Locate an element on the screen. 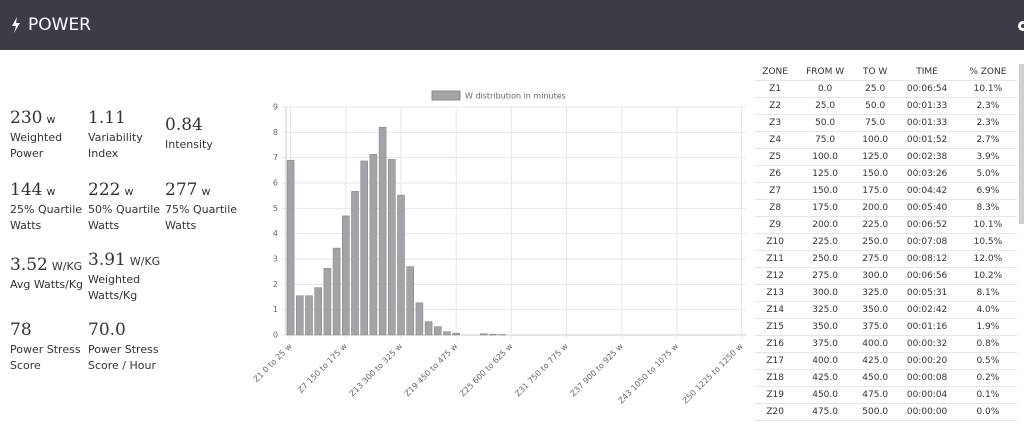 The width and height of the screenshot is (1024, 428). metric-value-row: 0.84 is located at coordinates (203, 125).